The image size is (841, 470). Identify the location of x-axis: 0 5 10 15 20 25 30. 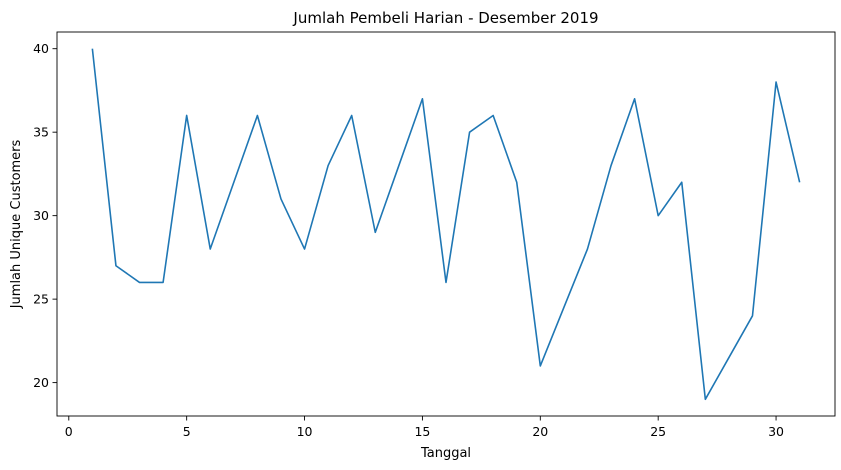
(424, 427).